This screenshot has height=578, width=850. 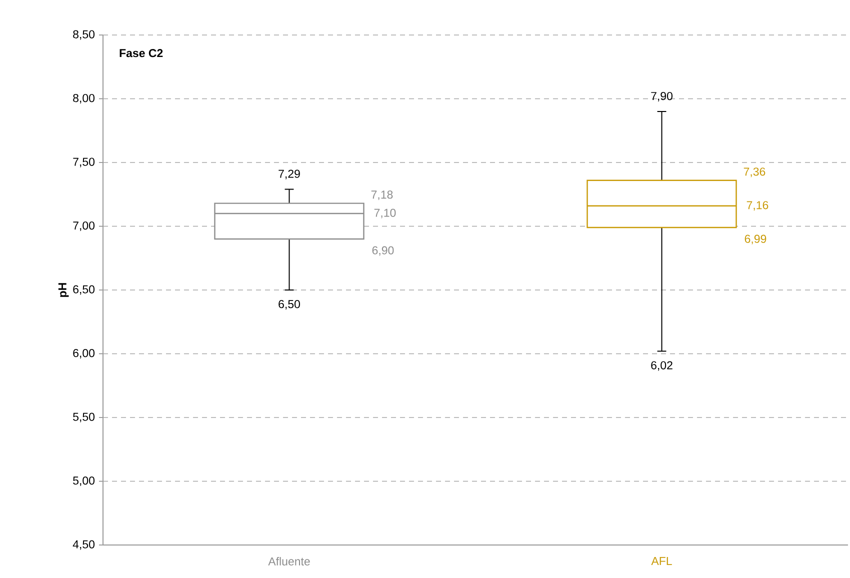 I want to click on text: 7,18, so click(x=382, y=195).